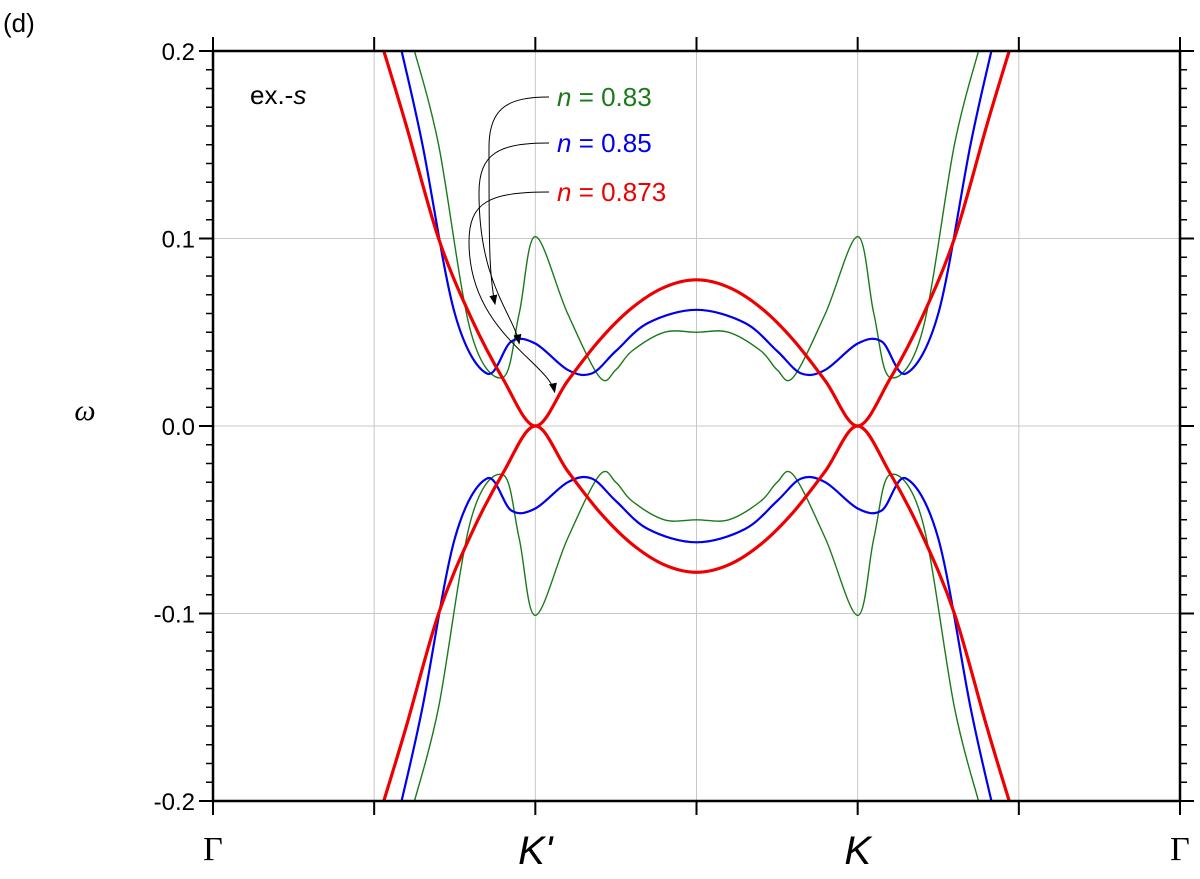 This screenshot has width=1200, height=879. What do you see at coordinates (858, 851) in the screenshot?
I see `x-tick-label: K` at bounding box center [858, 851].